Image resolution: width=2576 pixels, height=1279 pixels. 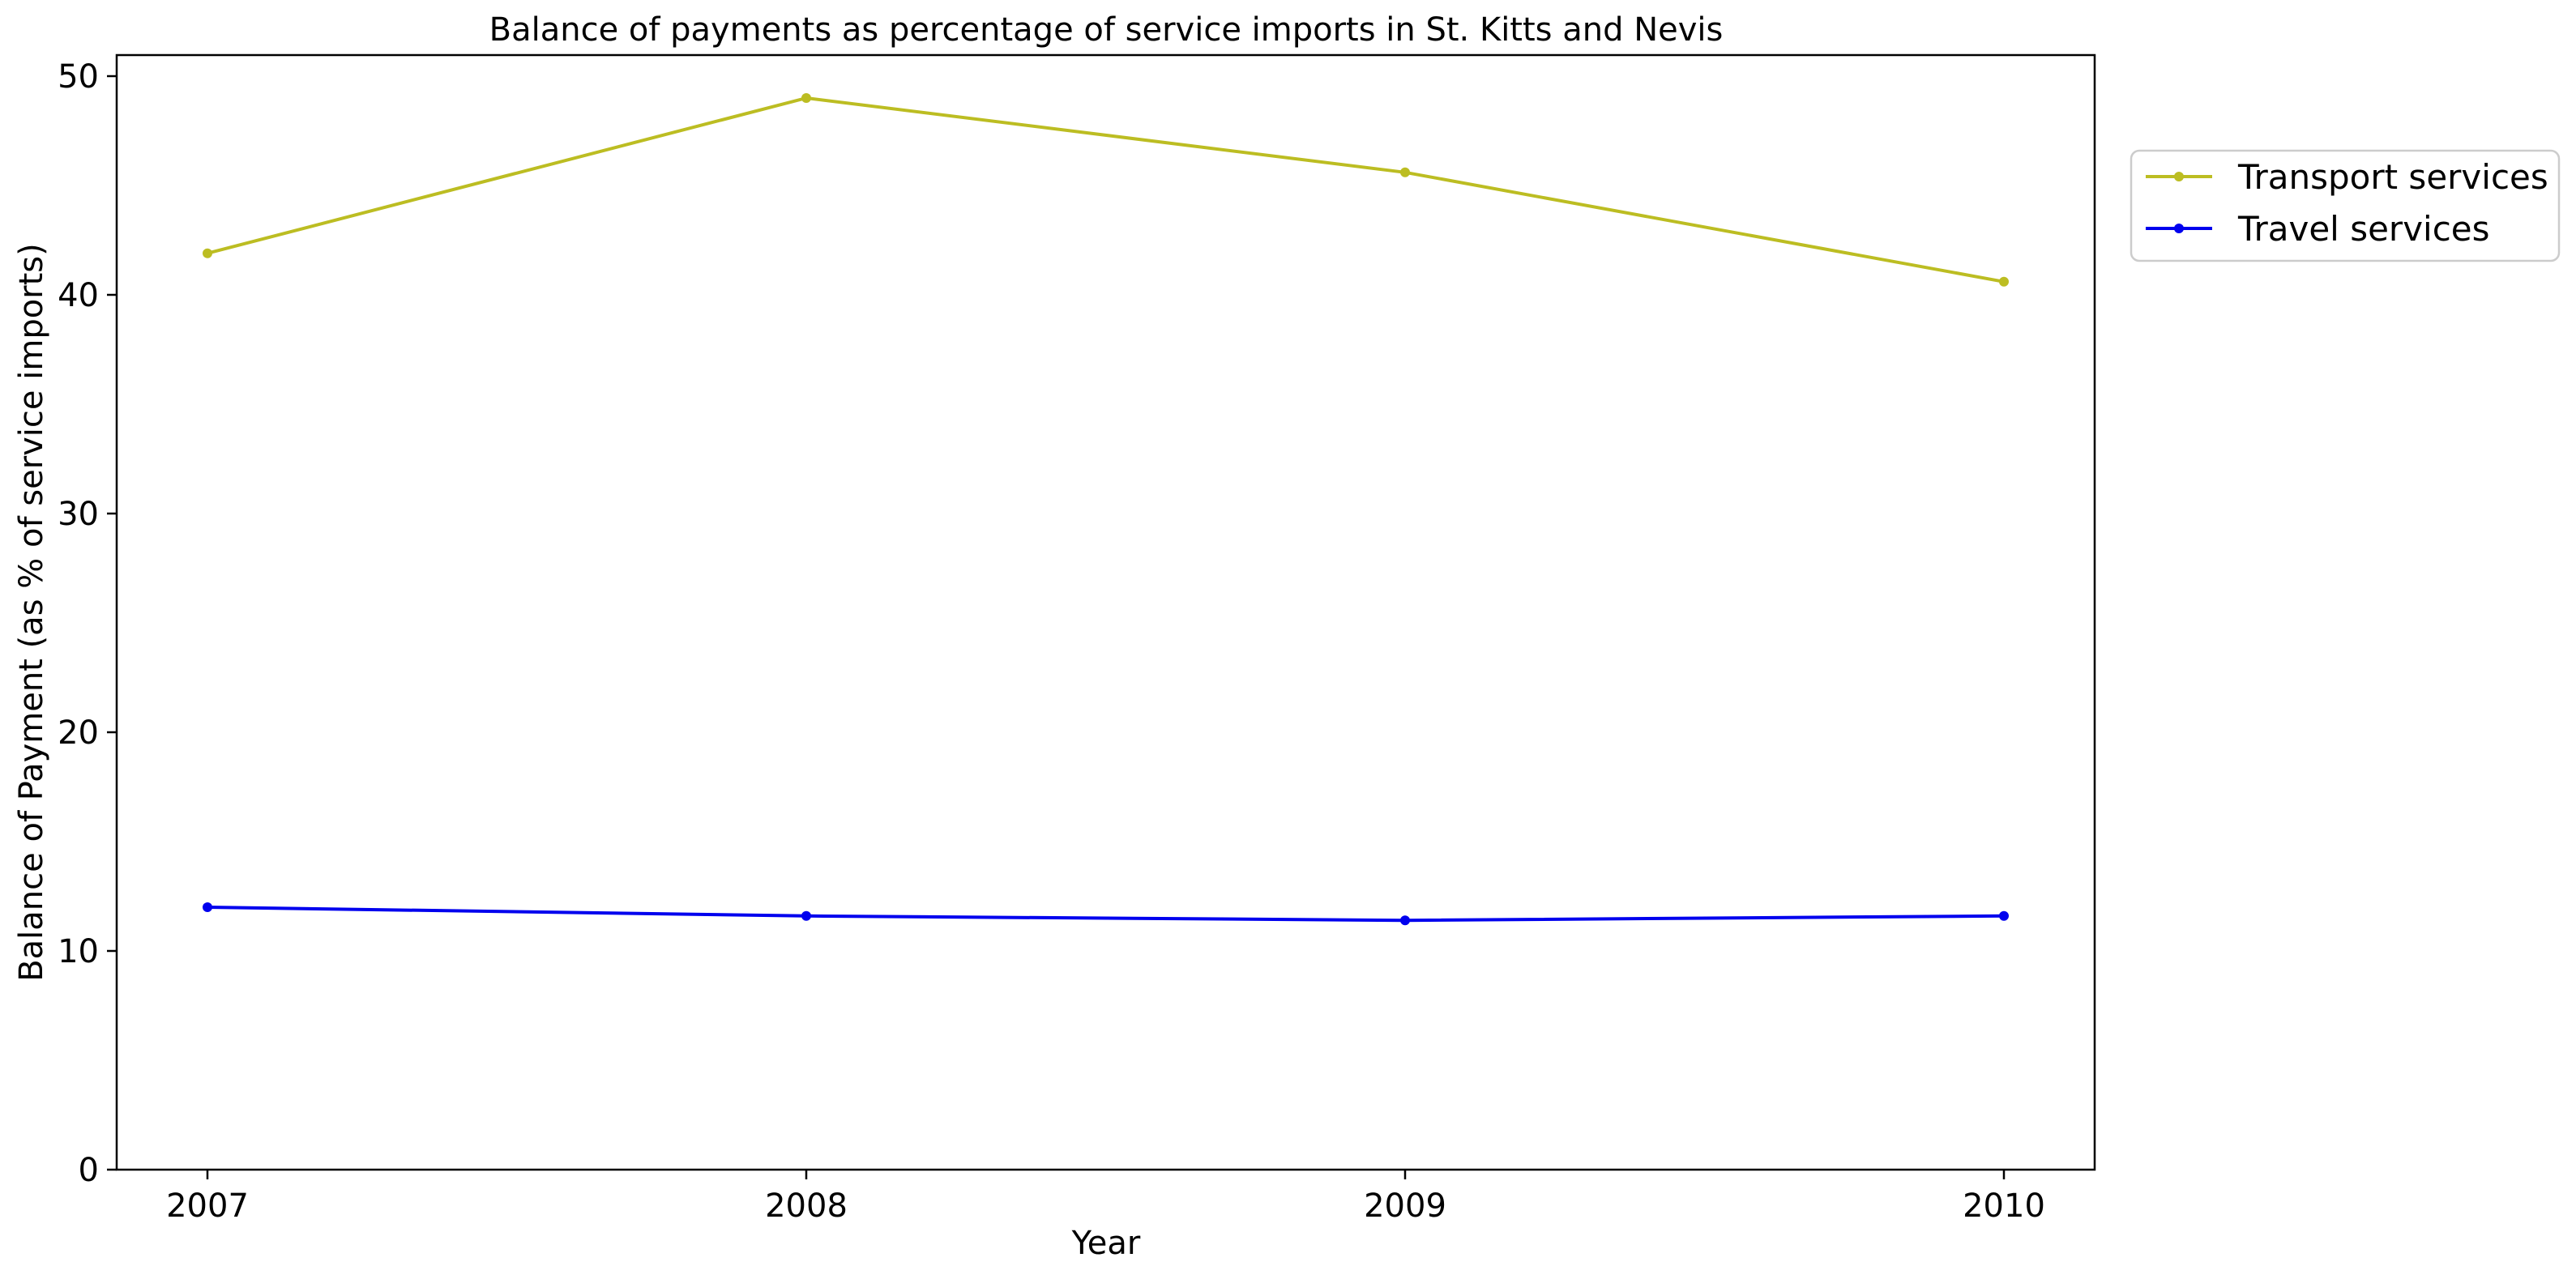 I want to click on legend-box, so click(x=2345, y=205).